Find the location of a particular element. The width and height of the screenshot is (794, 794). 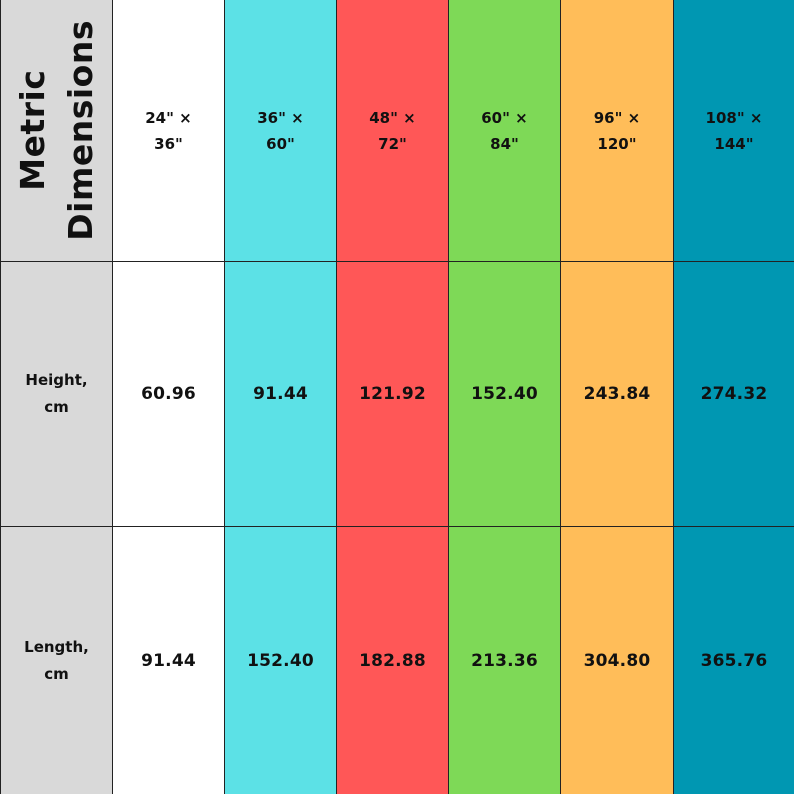

size-label: 96" × 120" is located at coordinates (617, 130).